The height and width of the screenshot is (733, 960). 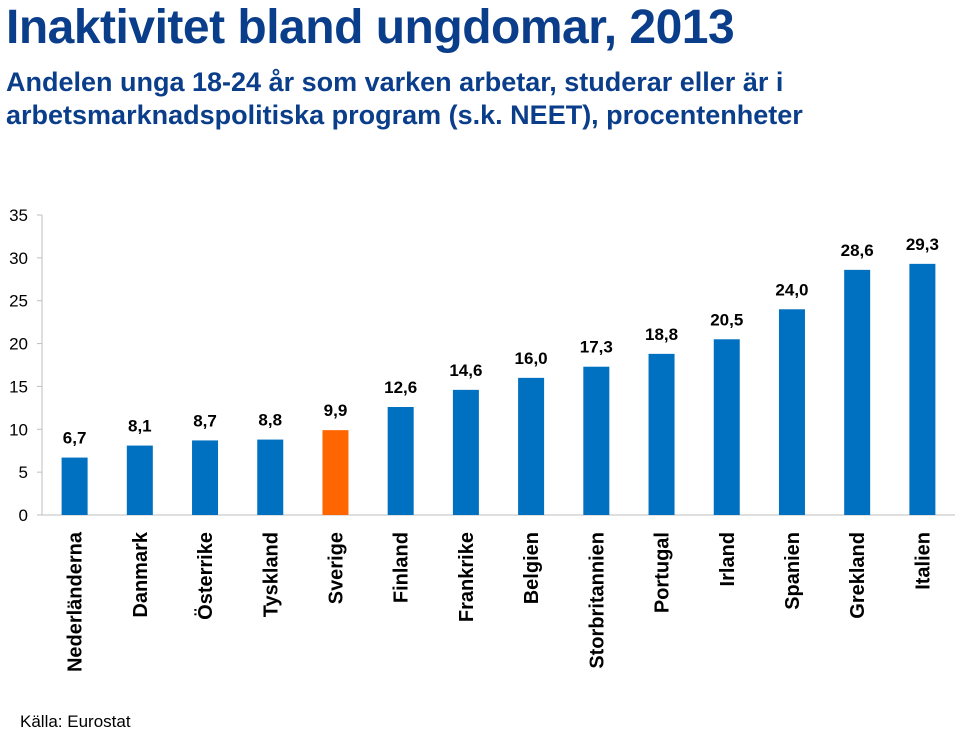 What do you see at coordinates (205, 576) in the screenshot?
I see `category-label: Österrike` at bounding box center [205, 576].